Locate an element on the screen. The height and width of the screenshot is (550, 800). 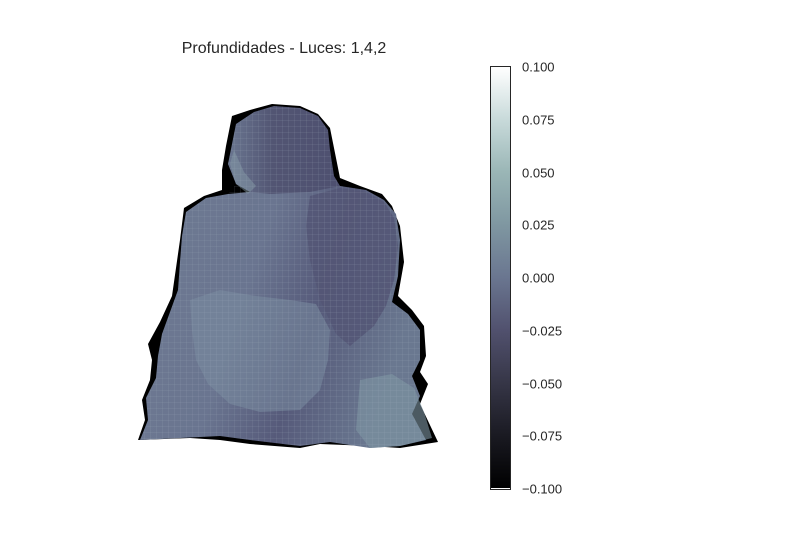
colorbar-tick-label: −0.075 is located at coordinates (542, 436).